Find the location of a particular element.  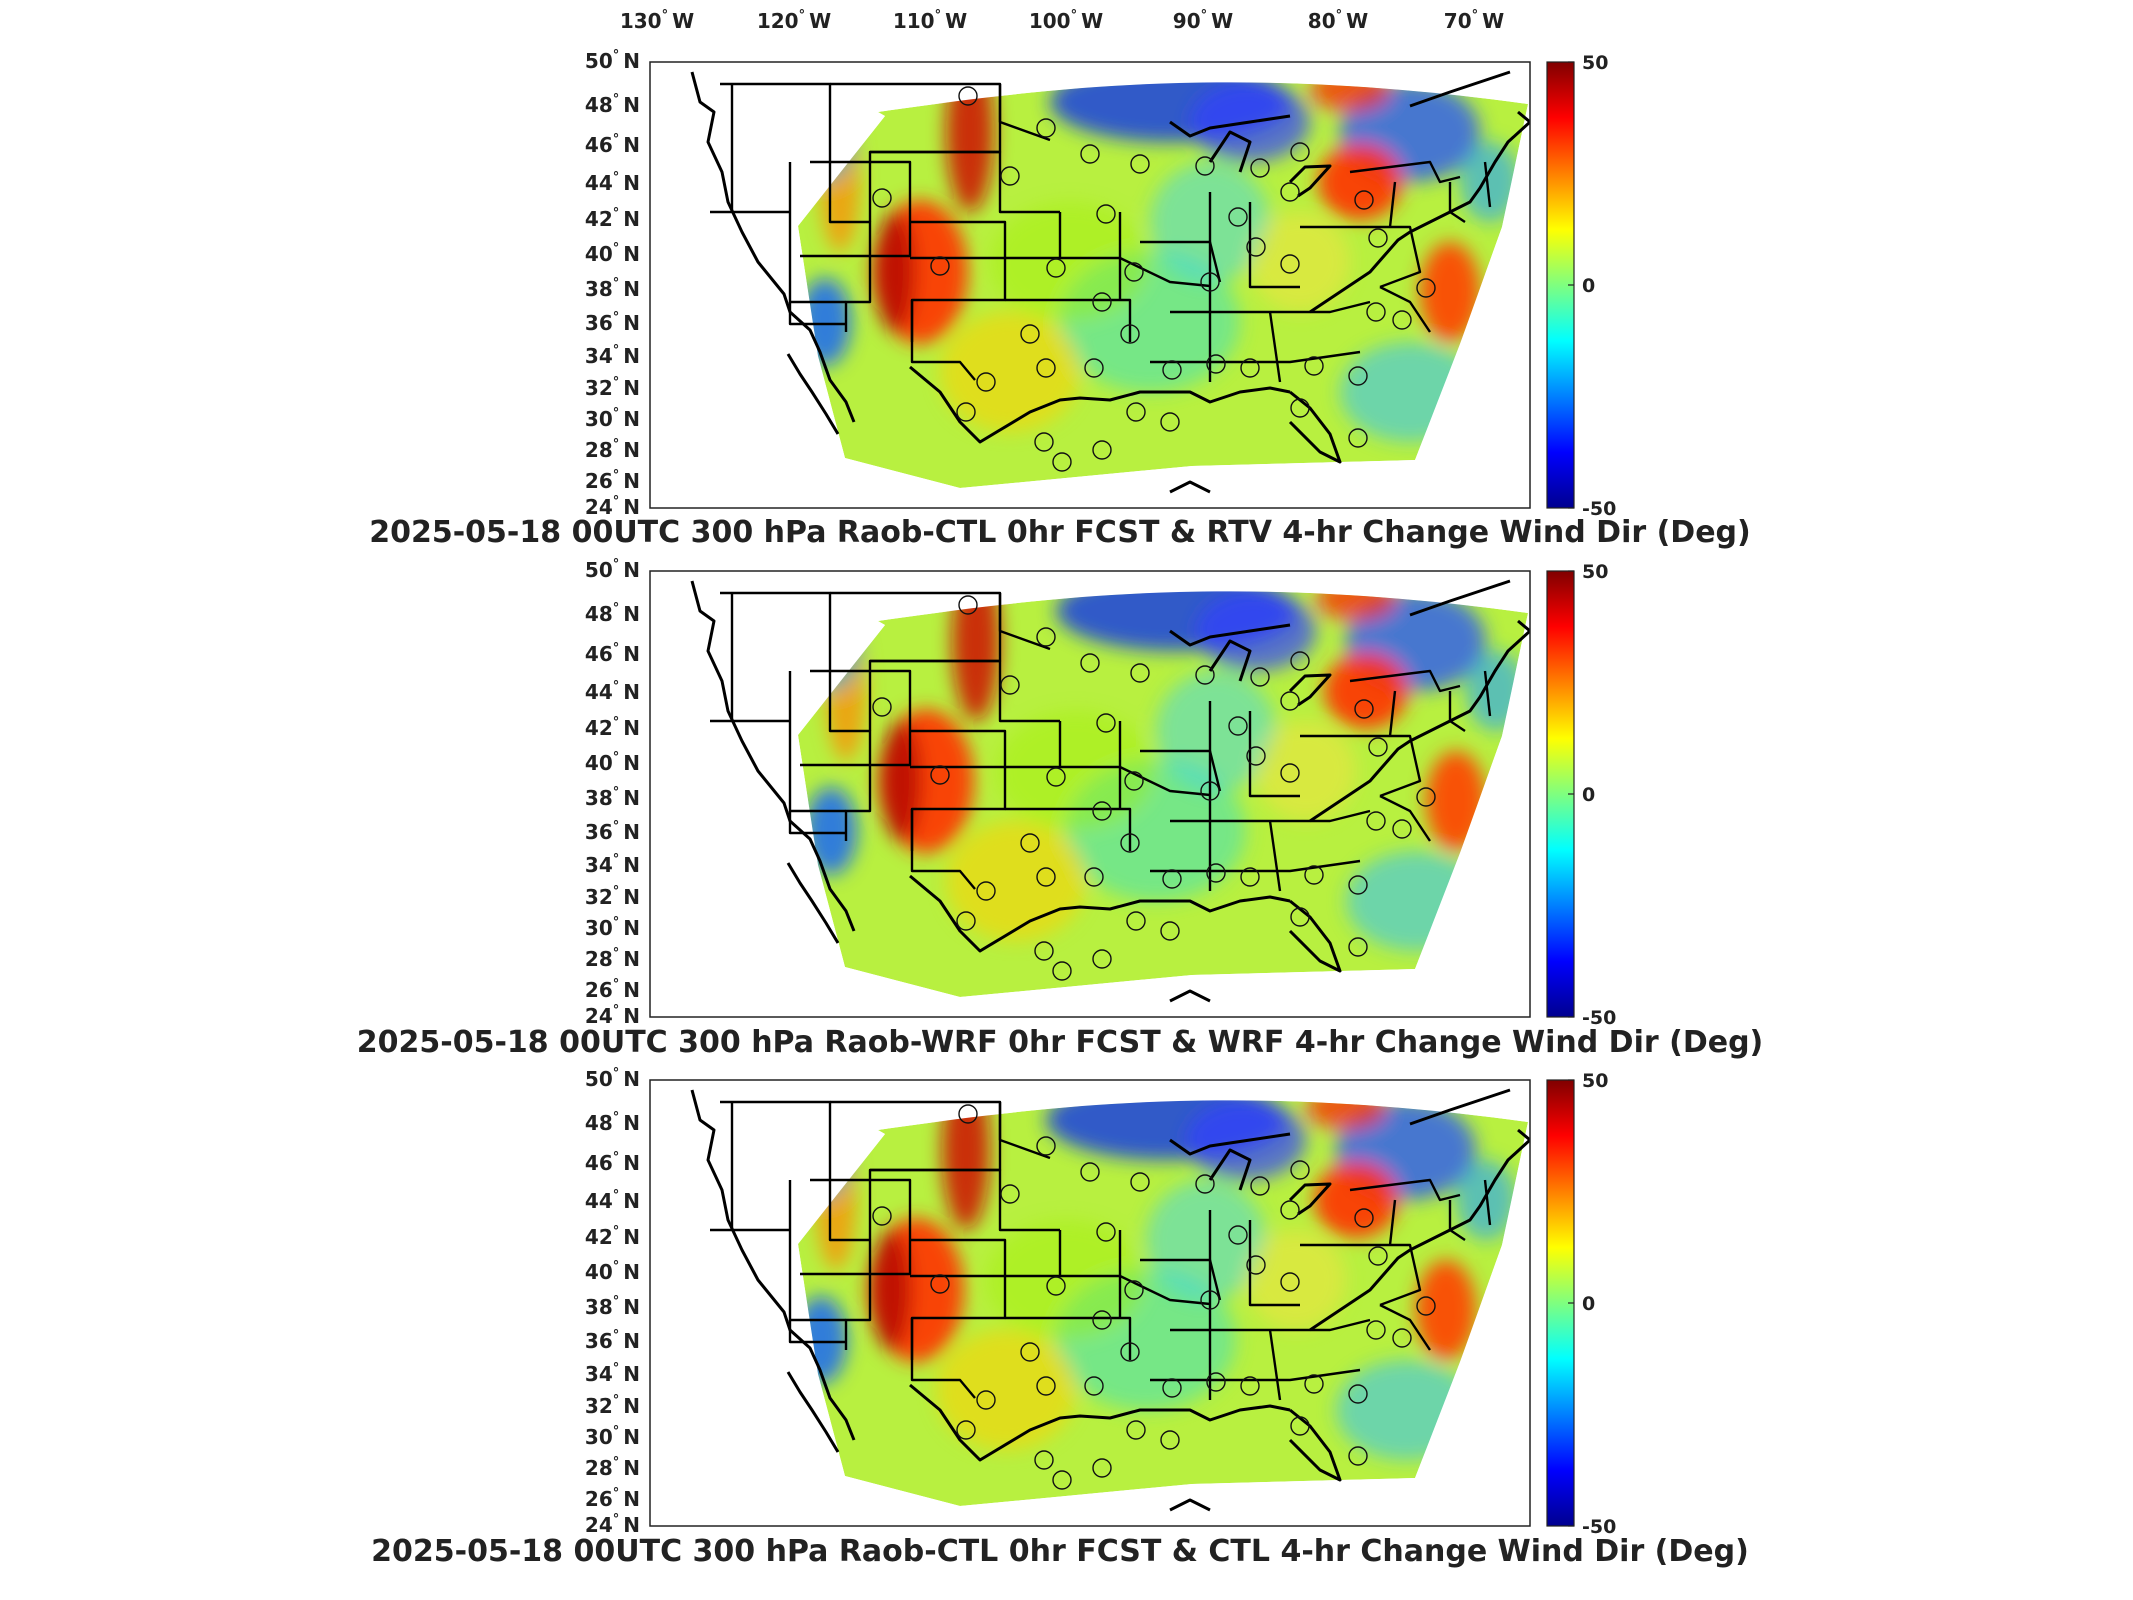

longitude-axis-labels: 130° W 120° W 110° W 100° W 90° W 80° W 70° W is located at coordinates (1062, 20).